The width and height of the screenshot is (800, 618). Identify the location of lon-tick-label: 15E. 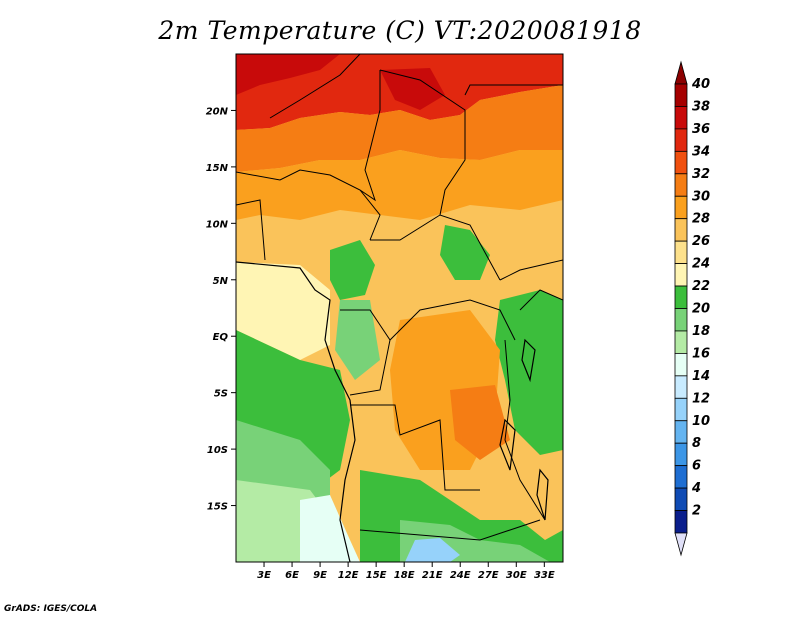
(376, 575).